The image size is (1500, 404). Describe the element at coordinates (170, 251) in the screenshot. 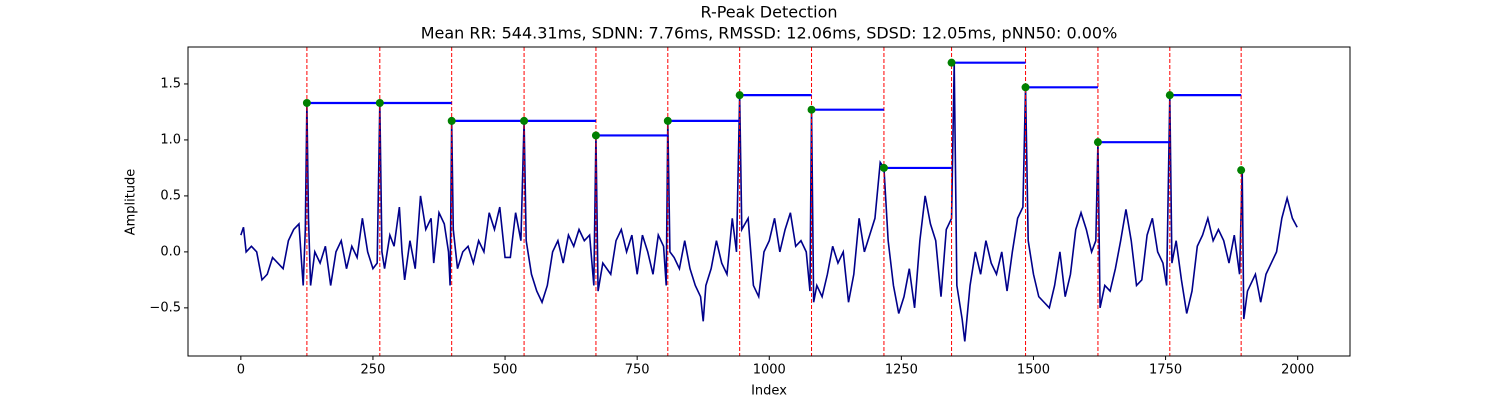

I see `y-tick-label: 0.0` at that location.